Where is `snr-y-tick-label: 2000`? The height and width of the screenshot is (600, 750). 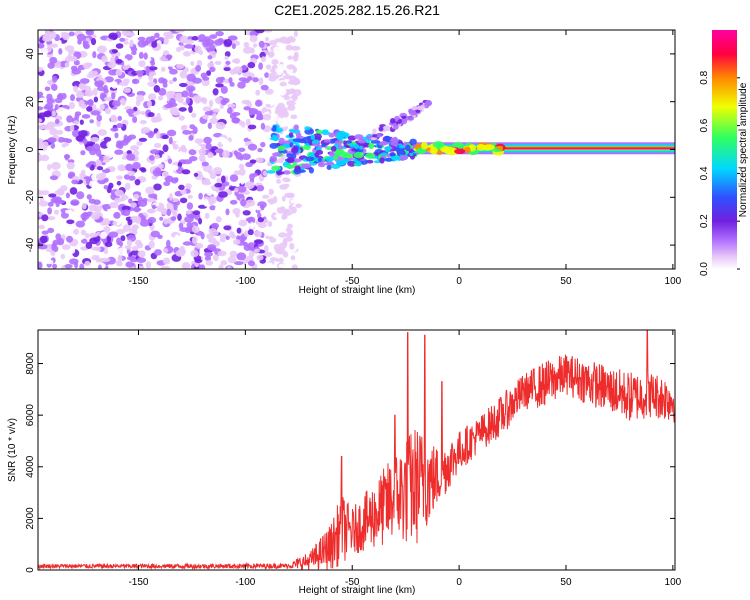 snr-y-tick-label: 2000 is located at coordinates (30, 518).